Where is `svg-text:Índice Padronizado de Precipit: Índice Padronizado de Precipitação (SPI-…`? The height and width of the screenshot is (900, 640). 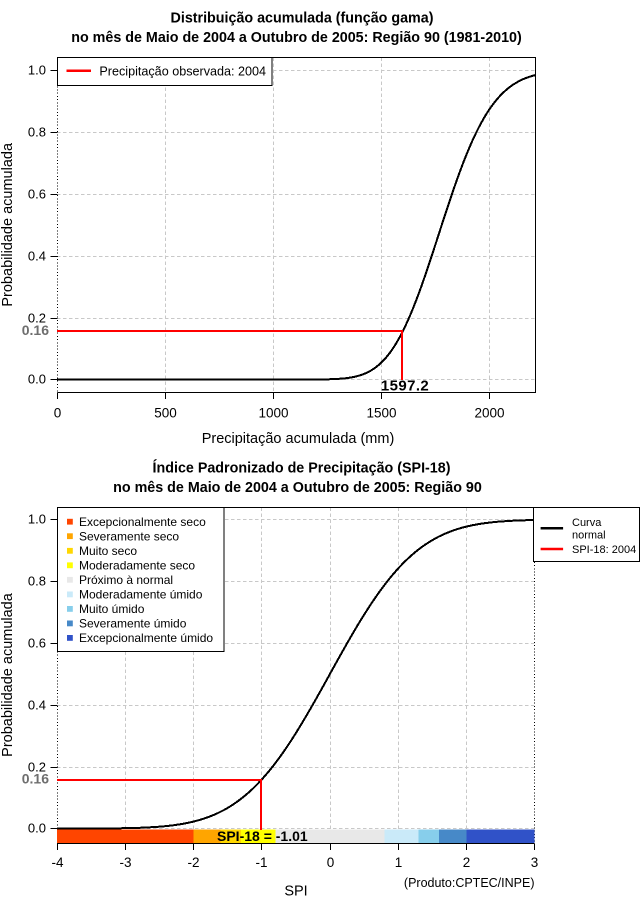
svg-text:Índice Padronizado de Precipit: Índice Padronizado de Precipitação (SPI-… is located at coordinates (302, 467).